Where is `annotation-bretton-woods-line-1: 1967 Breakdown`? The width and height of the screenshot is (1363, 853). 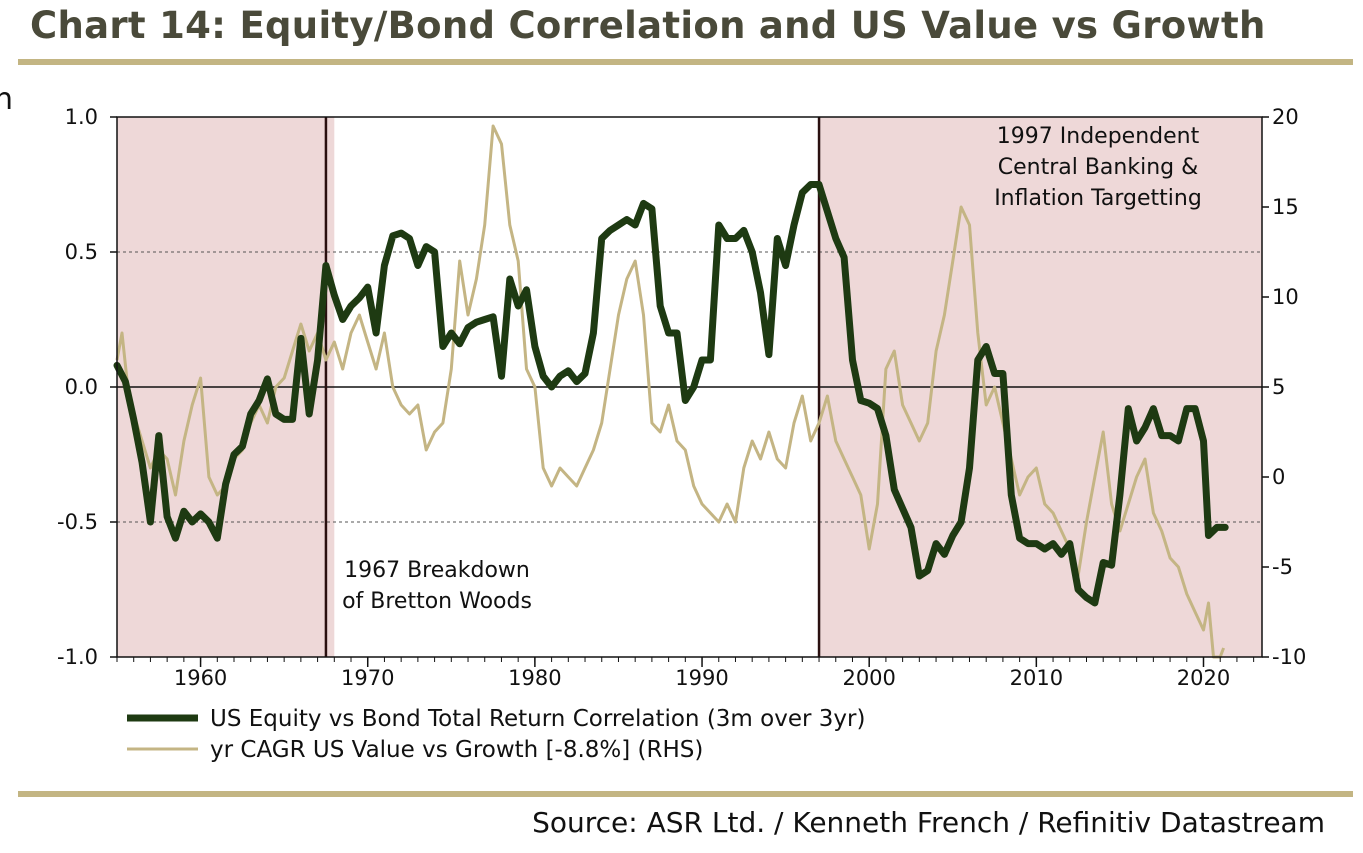
annotation-bretton-woods-line-1: 1967 Breakdown is located at coordinates (437, 570).